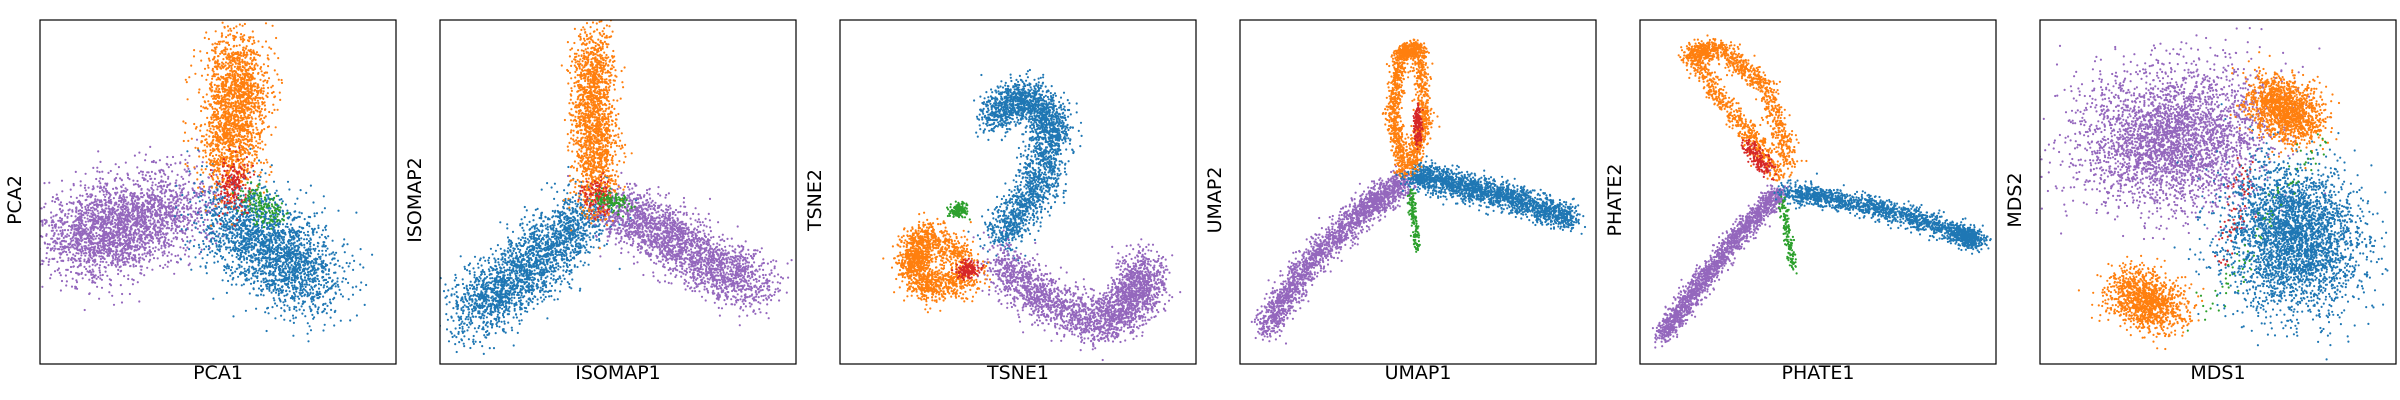  What do you see at coordinates (1018, 373) in the screenshot?
I see `x-axis-label: TSNE1` at bounding box center [1018, 373].